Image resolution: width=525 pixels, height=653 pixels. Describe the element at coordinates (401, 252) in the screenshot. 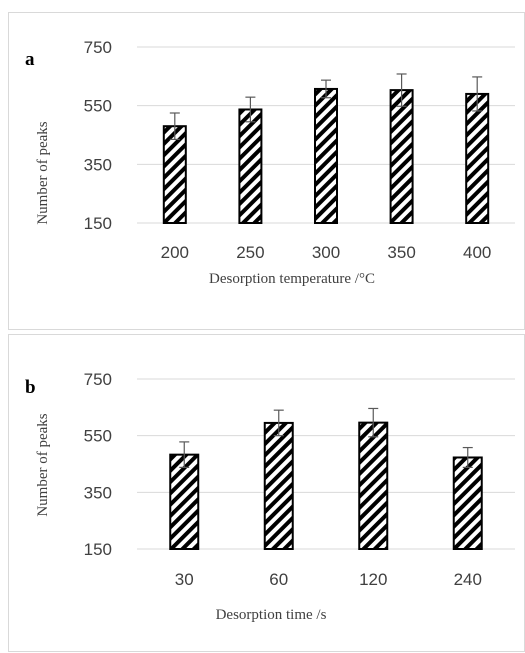

I see `x-tick-label: 350` at that location.